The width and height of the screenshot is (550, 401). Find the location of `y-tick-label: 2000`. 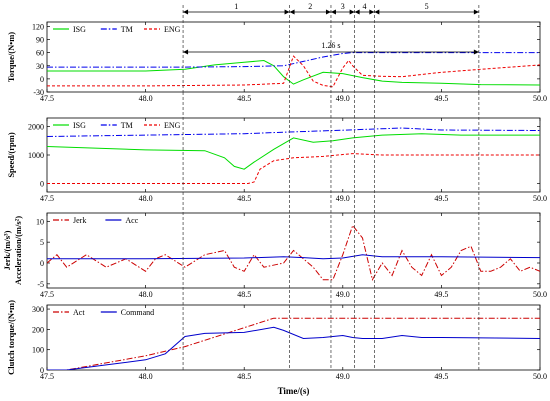

y-tick-label: 2000 is located at coordinates (36, 127).